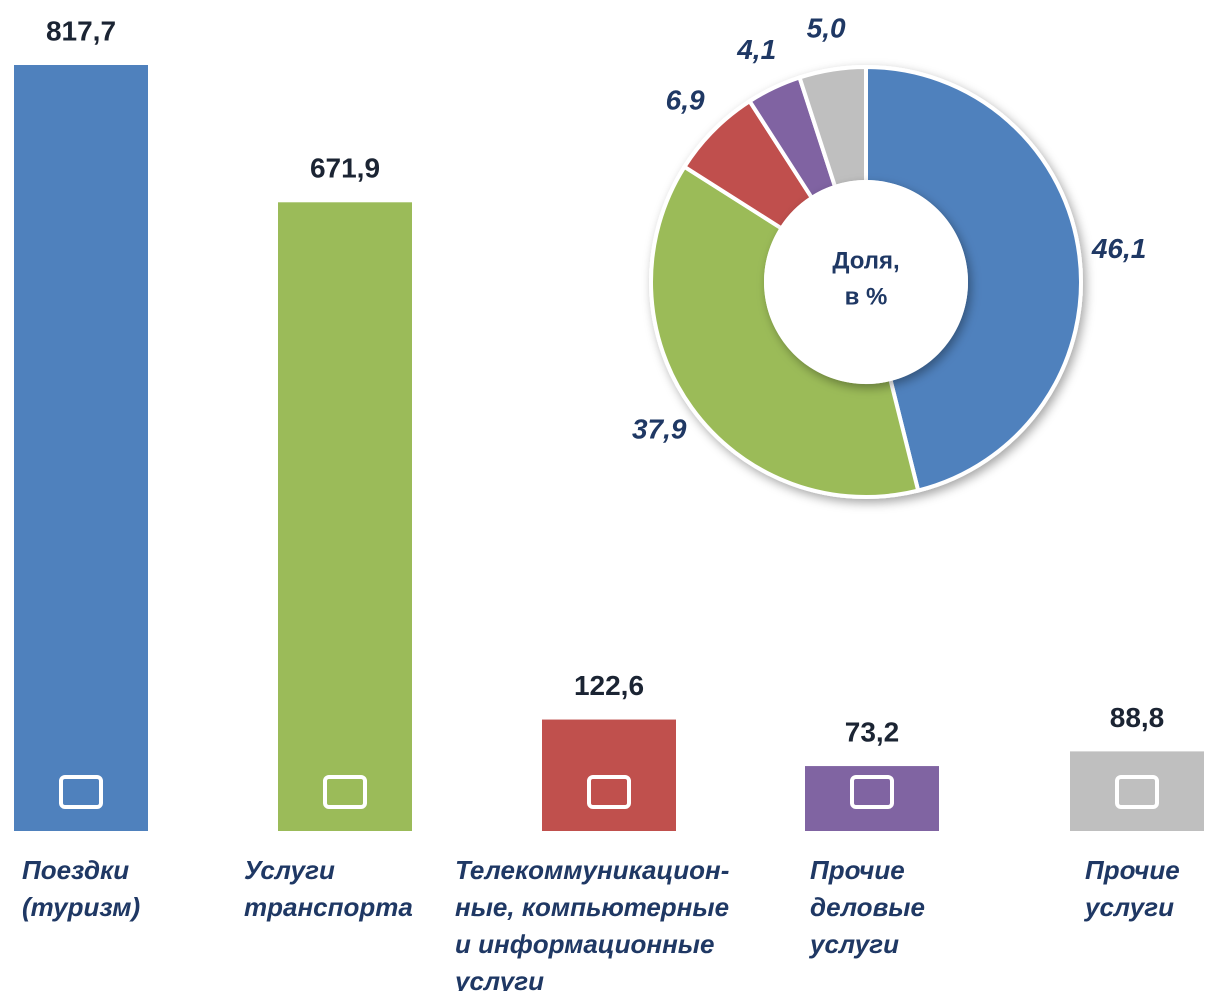 The image size is (1205, 991). What do you see at coordinates (81, 30) in the screenshot?
I see `value-label: 817,7` at bounding box center [81, 30].